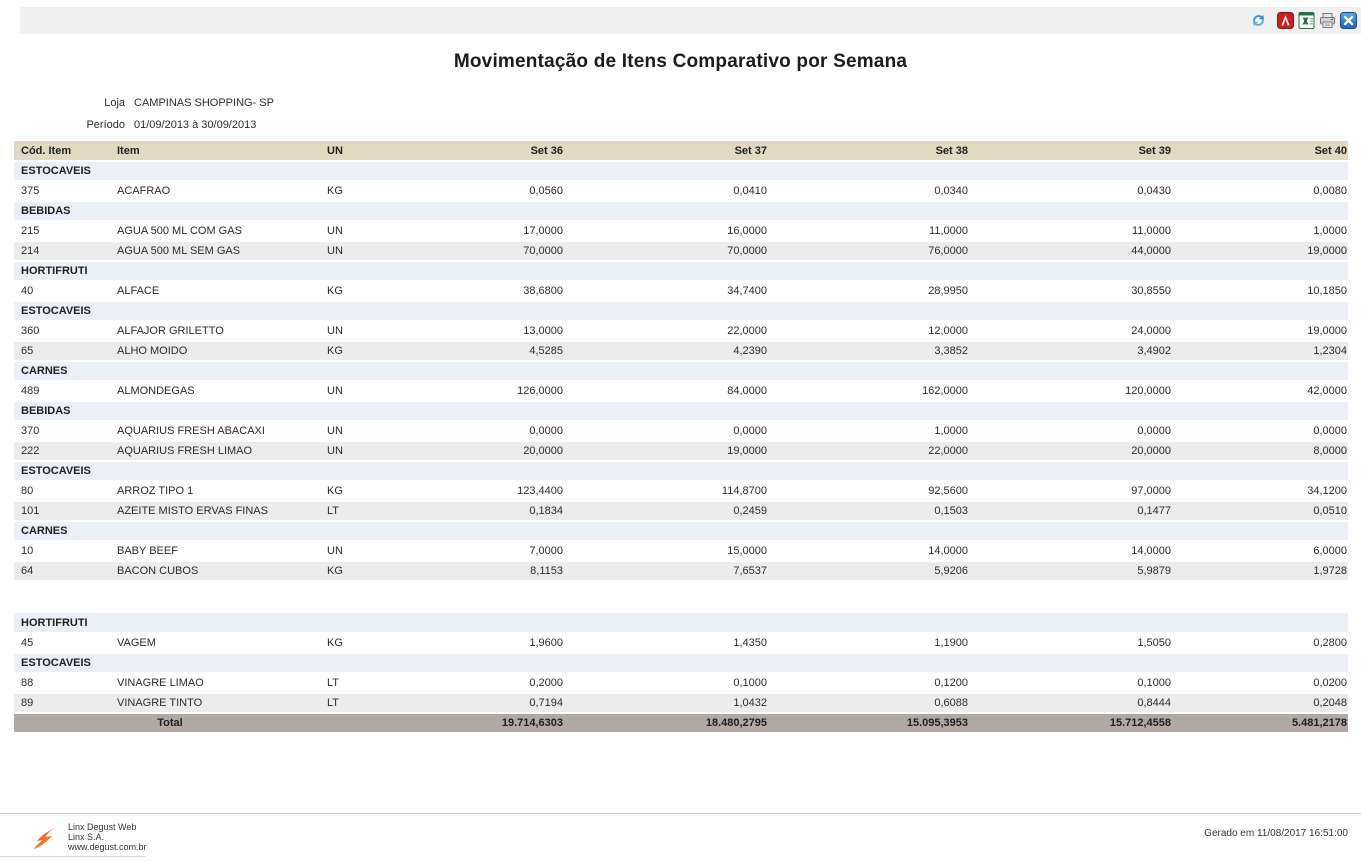 Image resolution: width=1361 pixels, height=863 pixels. I want to click on value-set37: 0,2459, so click(666, 511).